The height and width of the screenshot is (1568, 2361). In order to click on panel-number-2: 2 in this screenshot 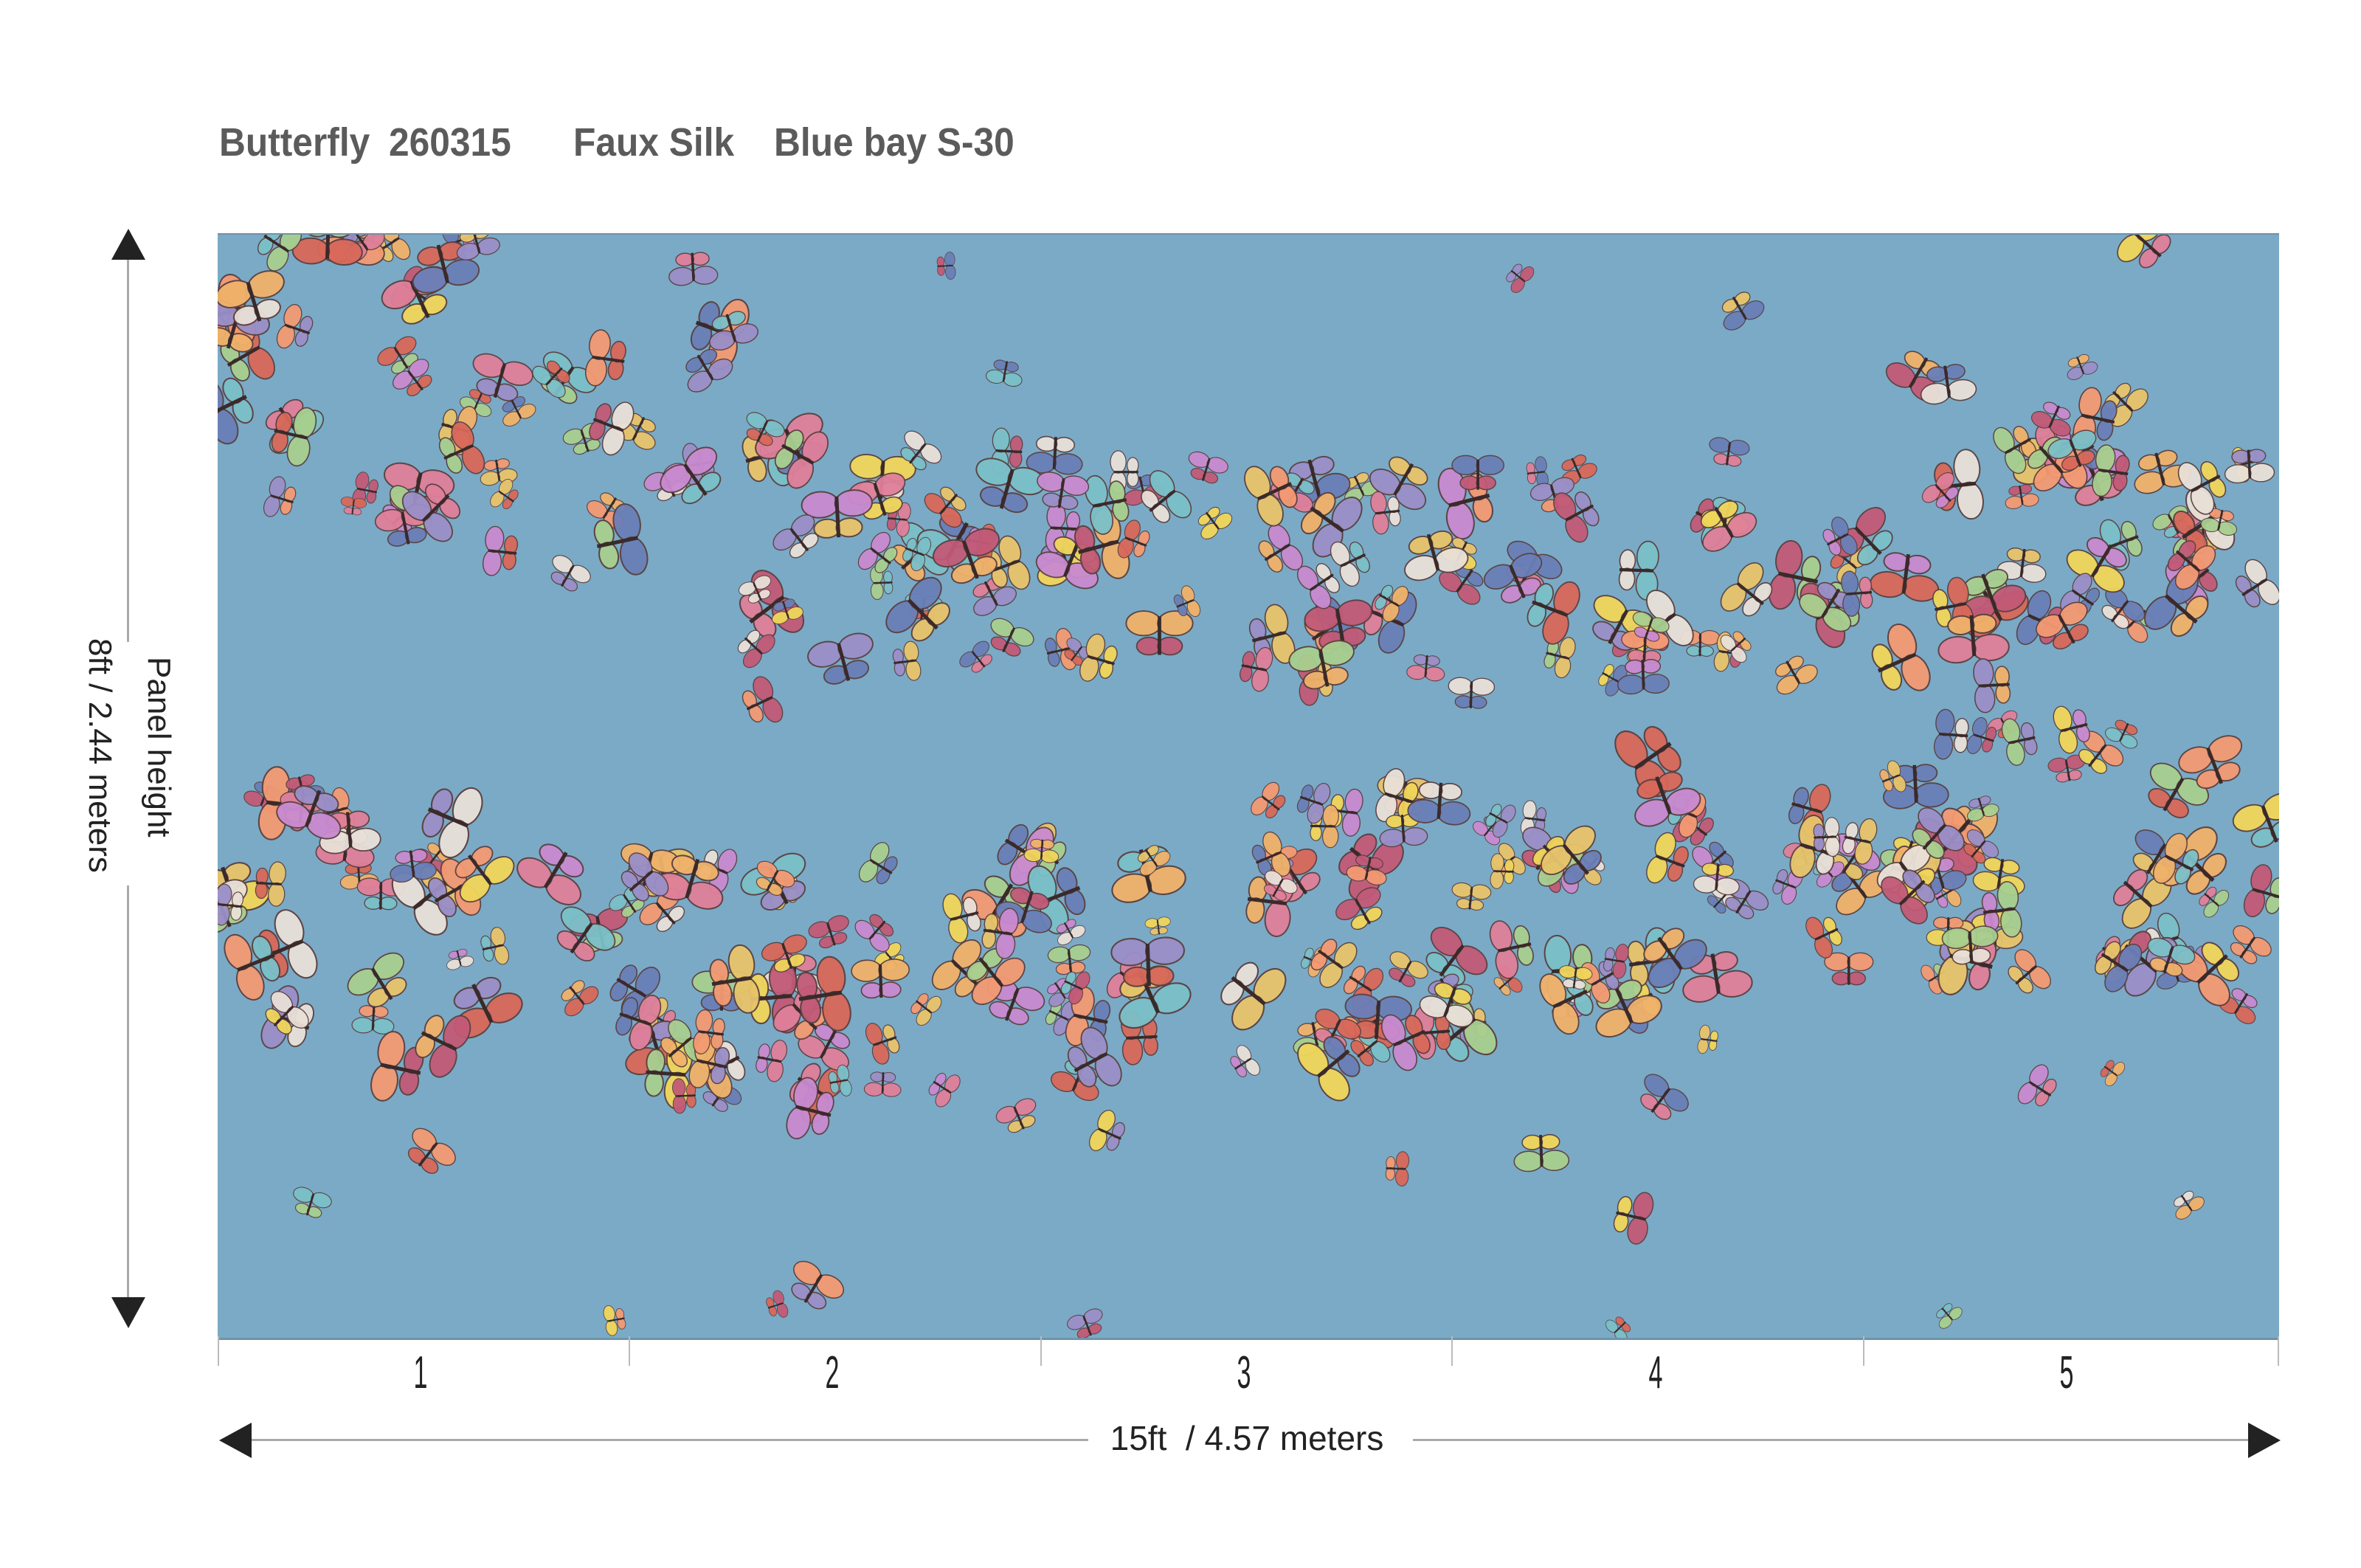, I will do `click(832, 1372)`.